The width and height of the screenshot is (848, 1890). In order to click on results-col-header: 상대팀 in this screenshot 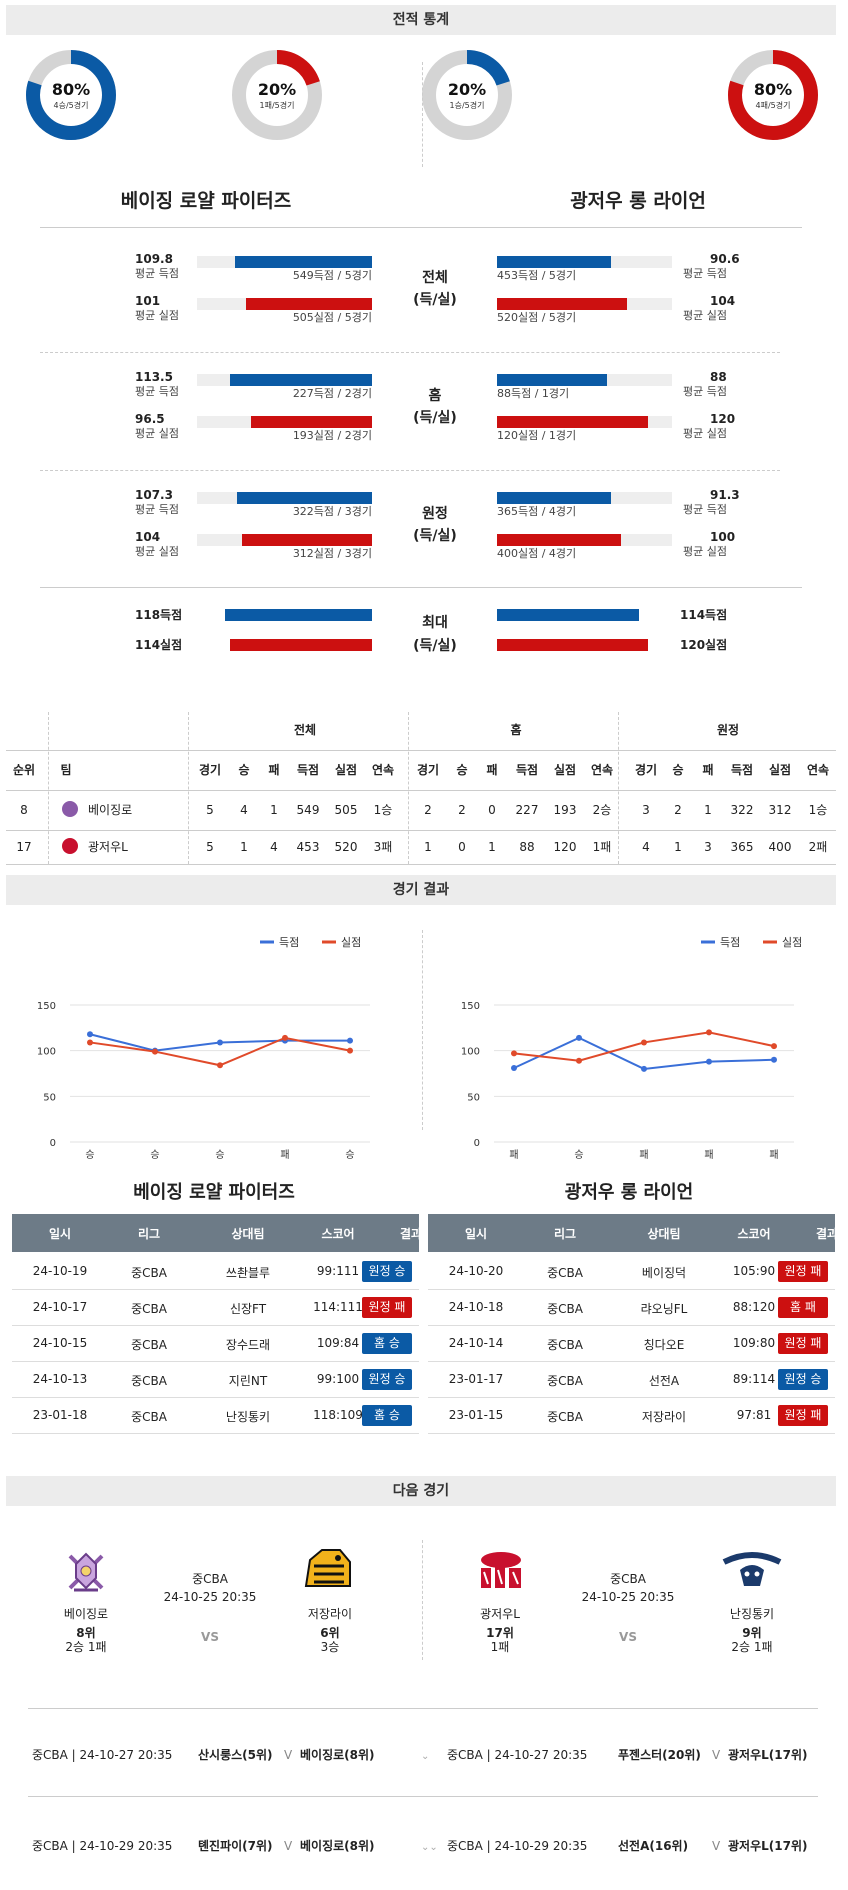, I will do `click(248, 1234)`.